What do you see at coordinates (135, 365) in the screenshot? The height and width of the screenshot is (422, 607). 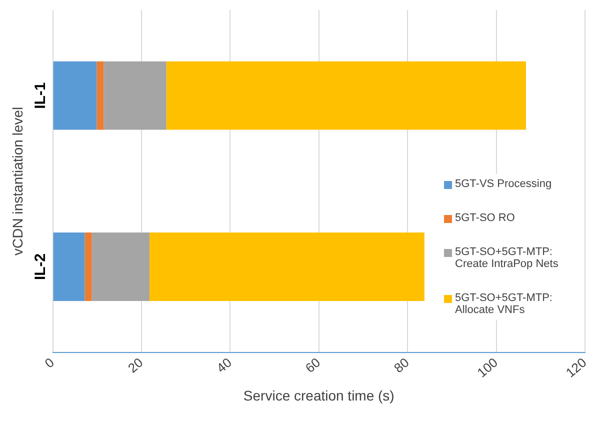 I see `x-tick-label: 20` at bounding box center [135, 365].